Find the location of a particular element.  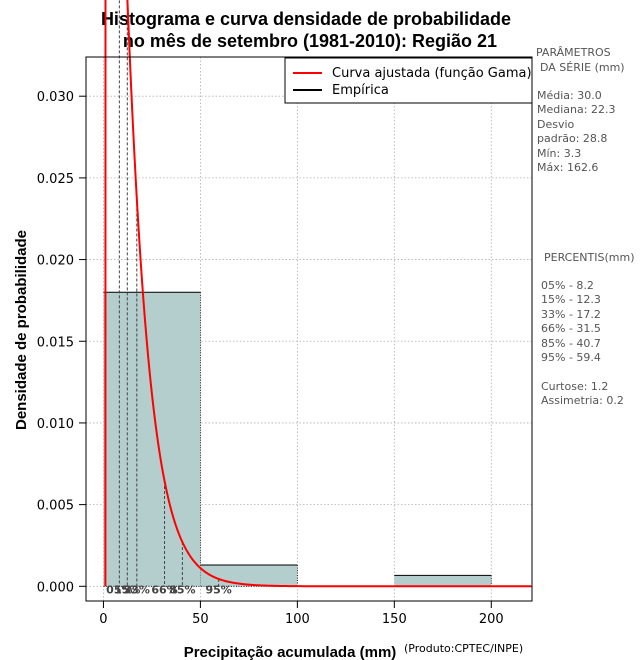

params-line: Máx: 162.6 is located at coordinates (567, 167).